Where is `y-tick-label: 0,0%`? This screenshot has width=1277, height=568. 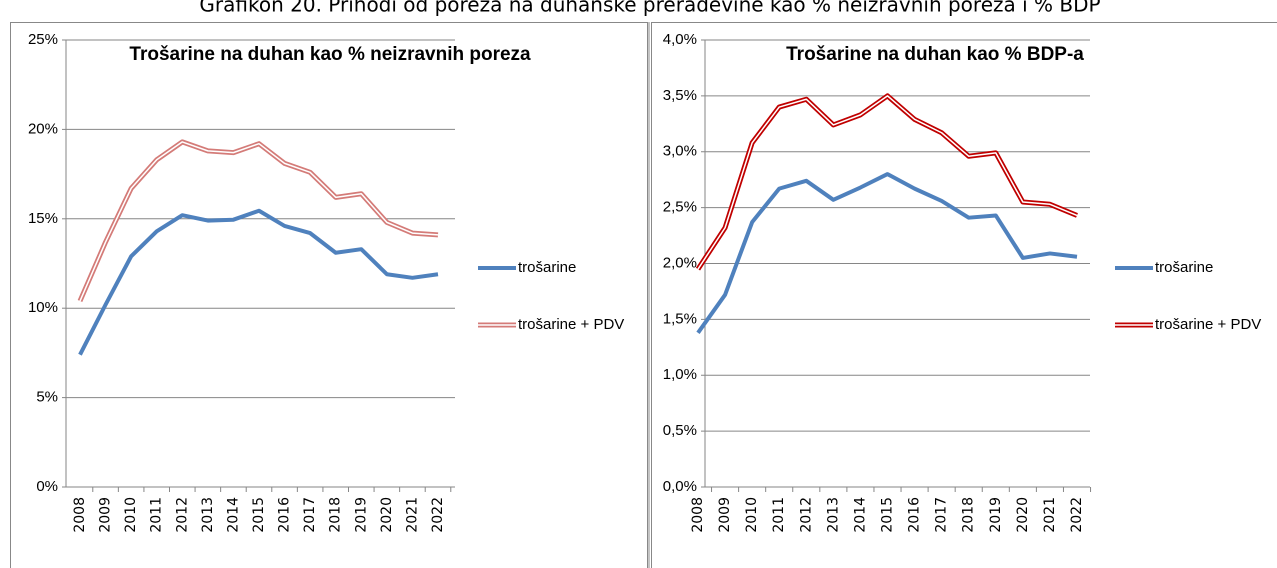
y-tick-label: 0,0% is located at coordinates (680, 486).